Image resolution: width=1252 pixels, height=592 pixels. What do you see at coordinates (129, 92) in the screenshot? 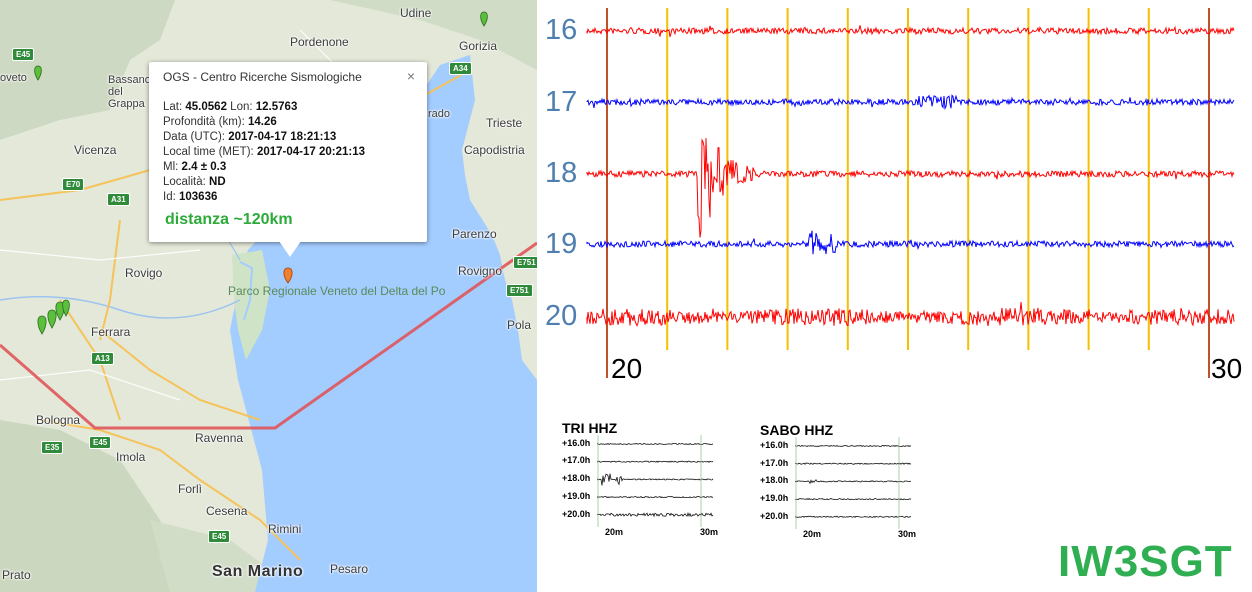
I see `place-bassano: Bassano del Grappa` at bounding box center [129, 92].